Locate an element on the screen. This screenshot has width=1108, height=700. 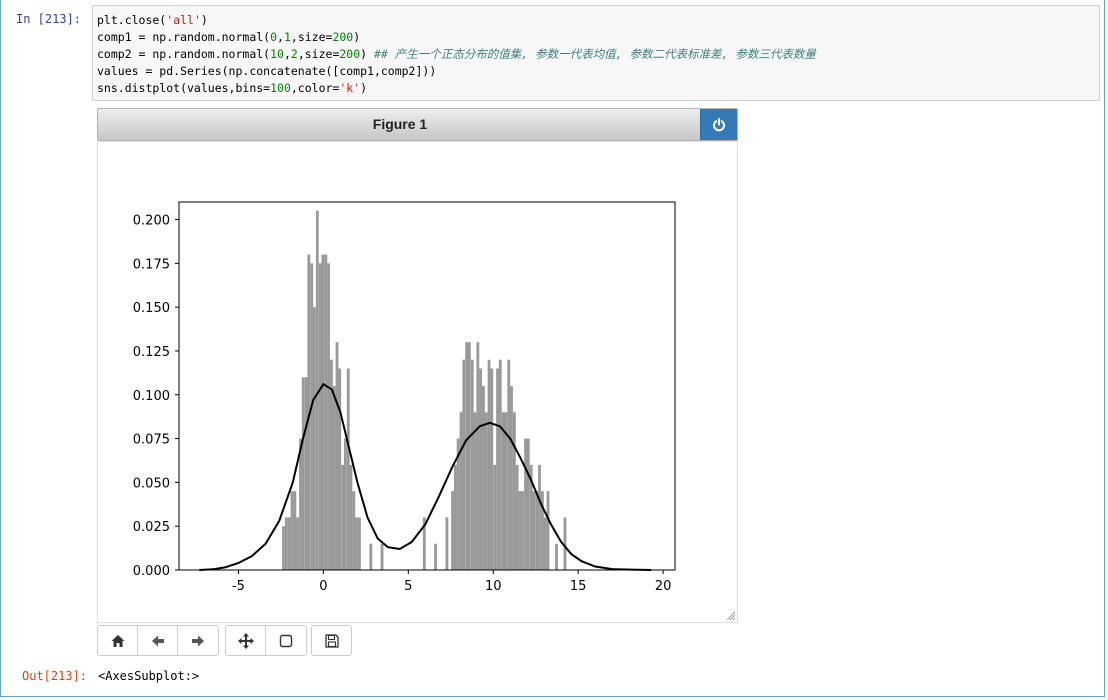
input-prompt: In [213]: is located at coordinates (49, 19).